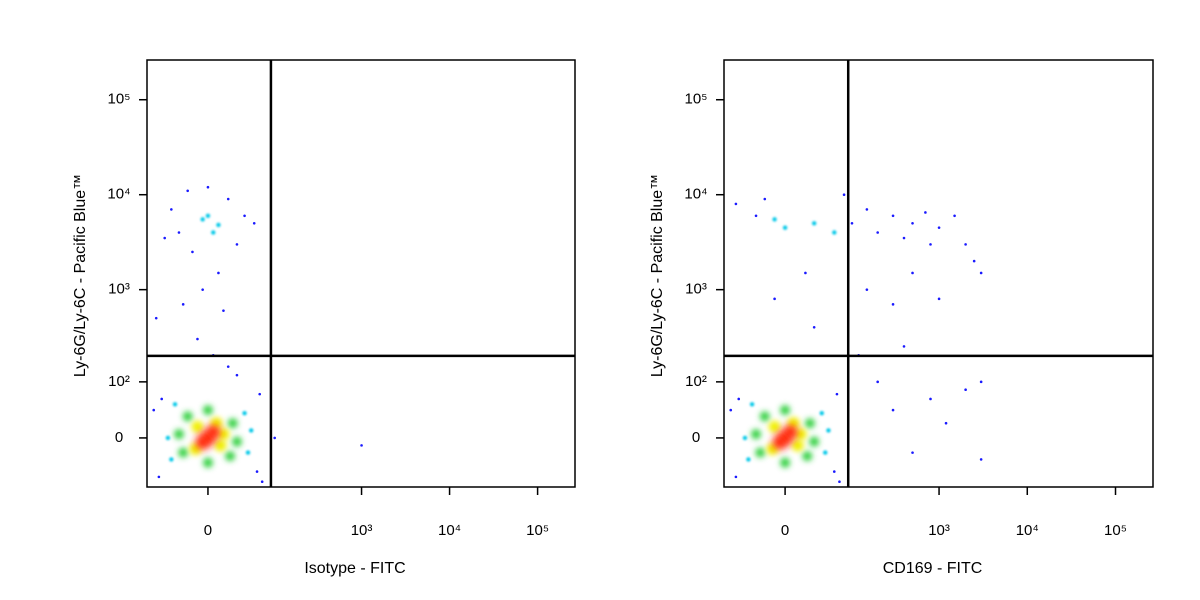 Image resolution: width=1200 pixels, height=600 pixels. I want to click on points, so click(856, 338).